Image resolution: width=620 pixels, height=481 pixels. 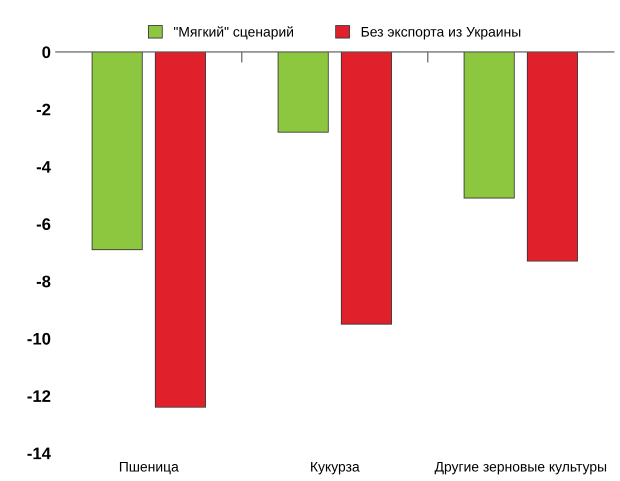 What do you see at coordinates (43, 110) in the screenshot?
I see `y-tick-label: -2` at bounding box center [43, 110].